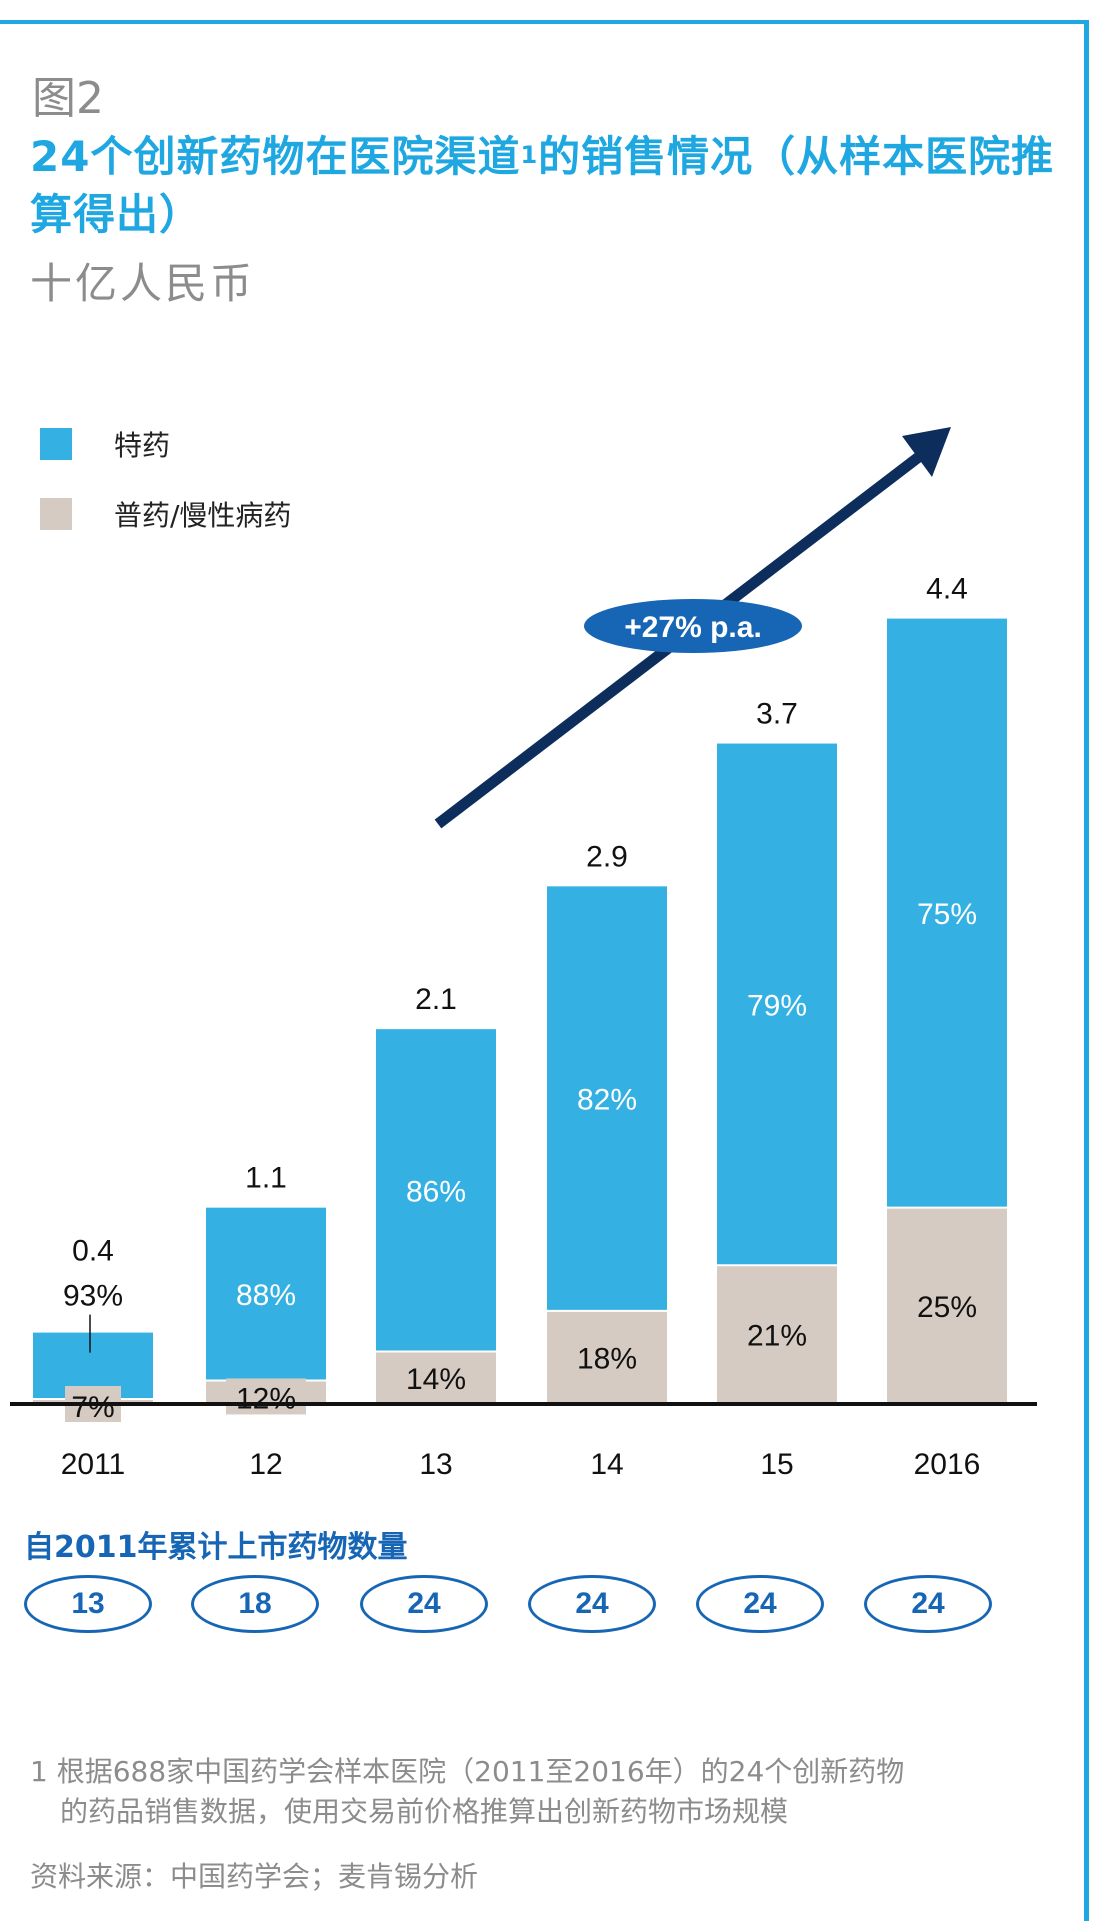  Describe the element at coordinates (928, 1604) in the screenshot. I see `cumulative-count-2016: 24` at that location.